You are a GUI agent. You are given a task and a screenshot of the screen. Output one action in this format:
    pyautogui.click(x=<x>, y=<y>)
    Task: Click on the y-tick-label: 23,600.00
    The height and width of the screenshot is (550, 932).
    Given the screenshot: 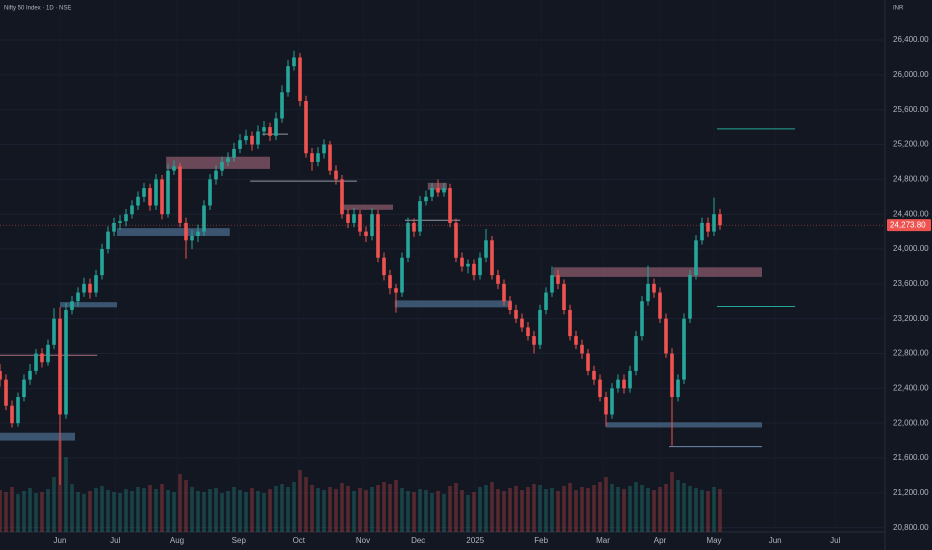 What is the action you would take?
    pyautogui.click(x=911, y=283)
    